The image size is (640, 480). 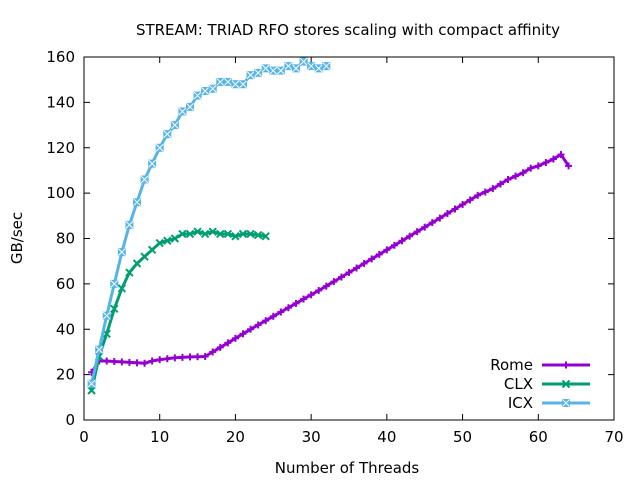 What do you see at coordinates (60, 148) in the screenshot?
I see `y-tick-label: 120` at bounding box center [60, 148].